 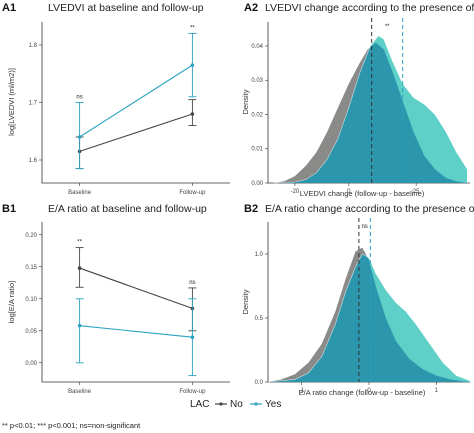 I want to click on axis-frame-a1, so click(x=135, y=103).